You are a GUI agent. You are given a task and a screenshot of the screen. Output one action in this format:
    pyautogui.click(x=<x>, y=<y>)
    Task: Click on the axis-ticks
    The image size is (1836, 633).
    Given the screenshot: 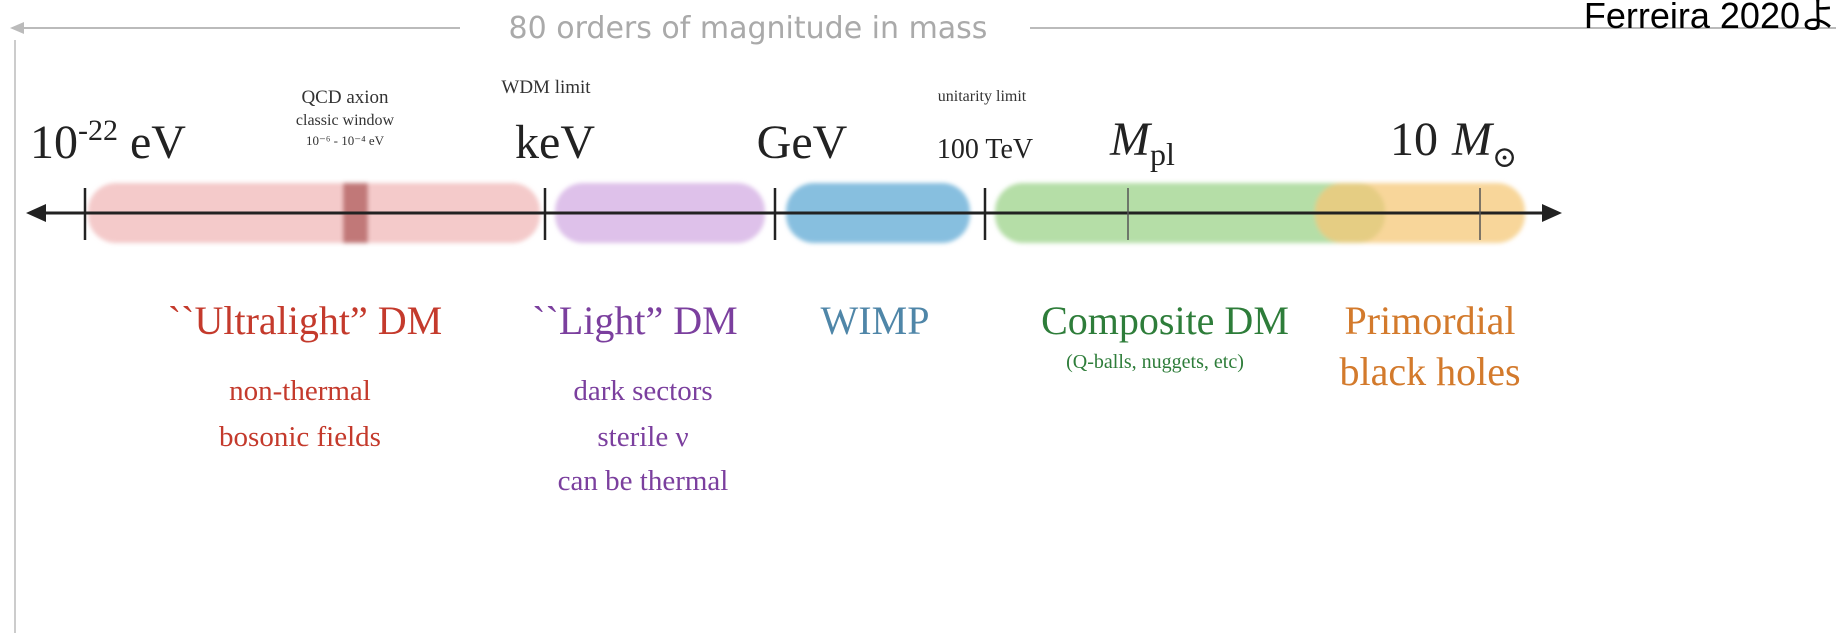 What is the action you would take?
    pyautogui.click(x=782, y=214)
    